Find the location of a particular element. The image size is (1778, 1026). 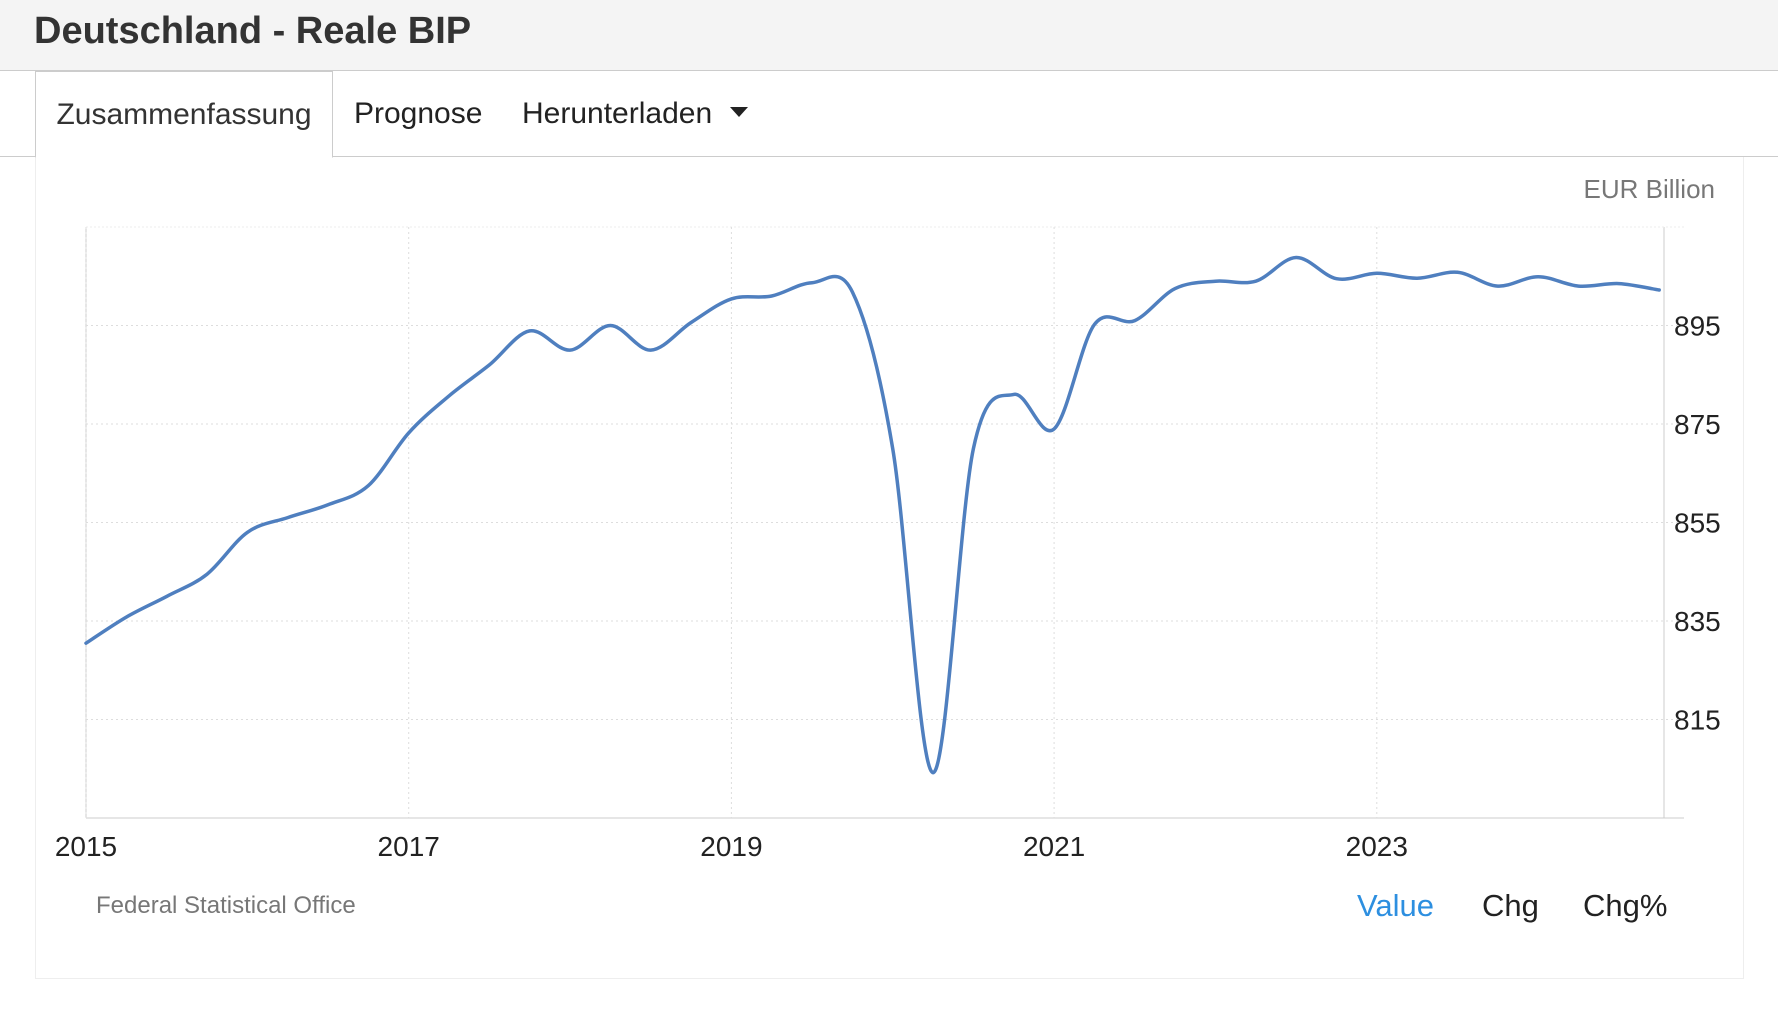

caret-down-icon is located at coordinates (739, 112).